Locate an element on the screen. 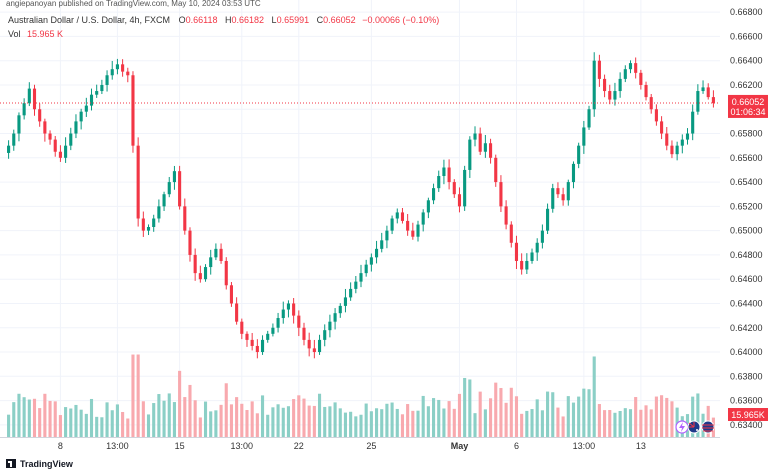  flag-australia-icon is located at coordinates (694, 427).